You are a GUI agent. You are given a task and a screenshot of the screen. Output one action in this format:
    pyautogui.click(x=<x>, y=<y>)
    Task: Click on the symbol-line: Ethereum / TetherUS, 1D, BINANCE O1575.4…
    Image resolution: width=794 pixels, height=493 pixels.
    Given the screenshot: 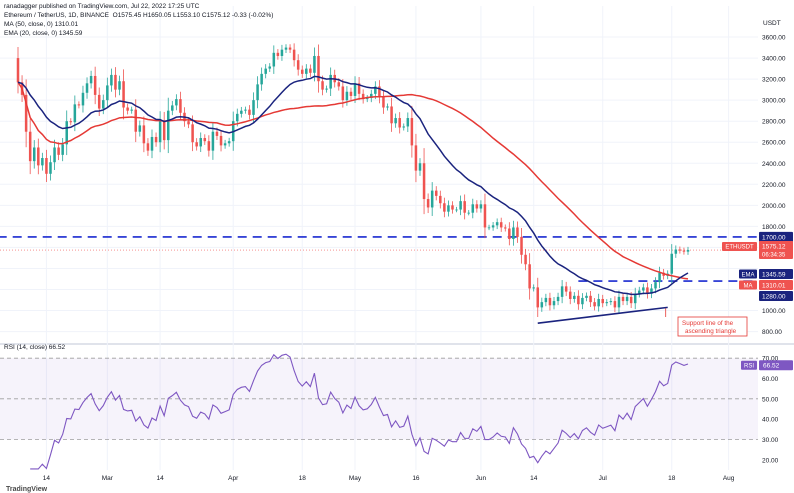 What is the action you would take?
    pyautogui.click(x=138, y=16)
    